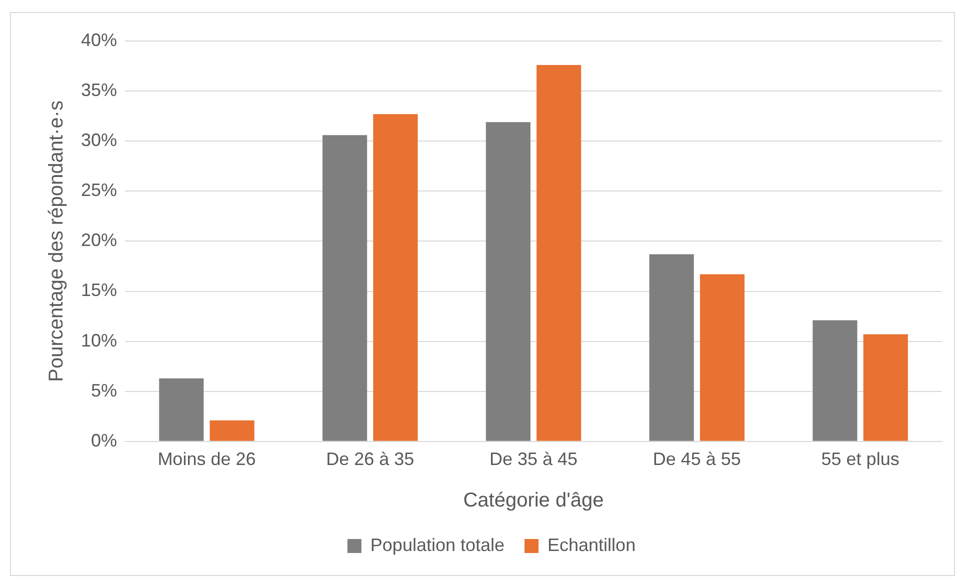  What do you see at coordinates (592, 544) in the screenshot?
I see `legend-label: Echantillon` at bounding box center [592, 544].